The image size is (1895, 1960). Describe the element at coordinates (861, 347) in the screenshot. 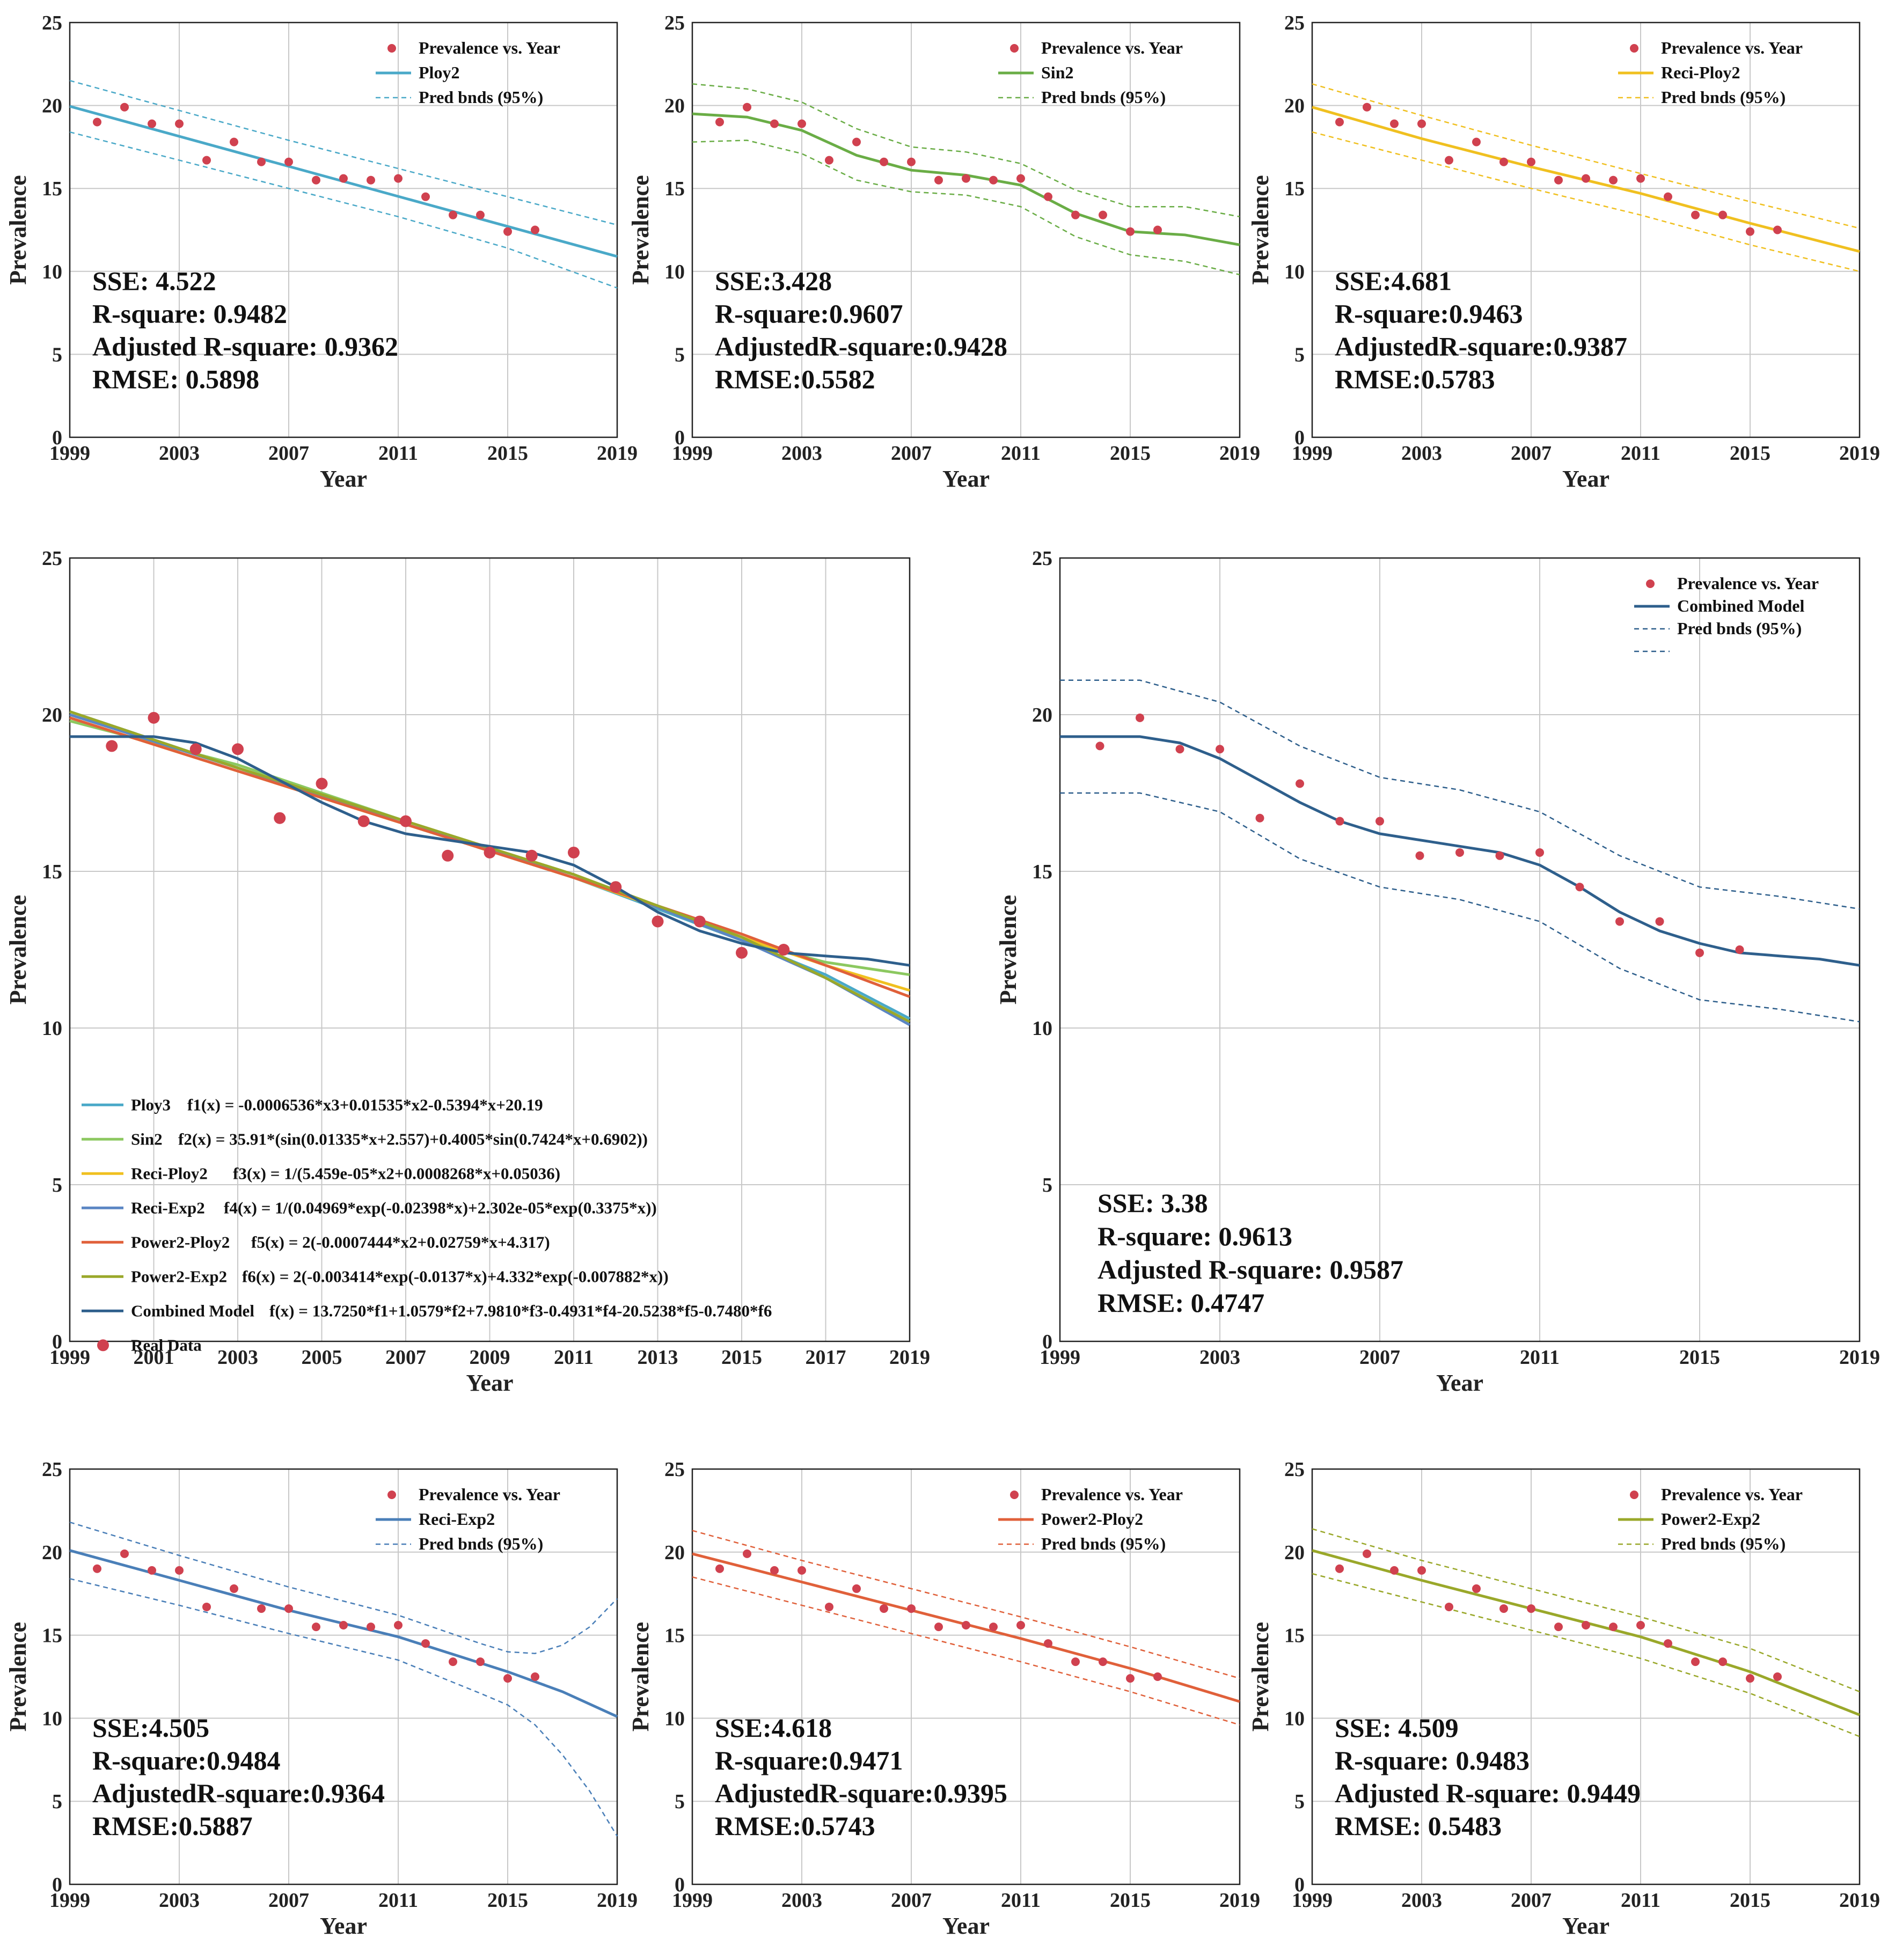

I see `stat-text: AdjustedR-square:0.9428` at that location.